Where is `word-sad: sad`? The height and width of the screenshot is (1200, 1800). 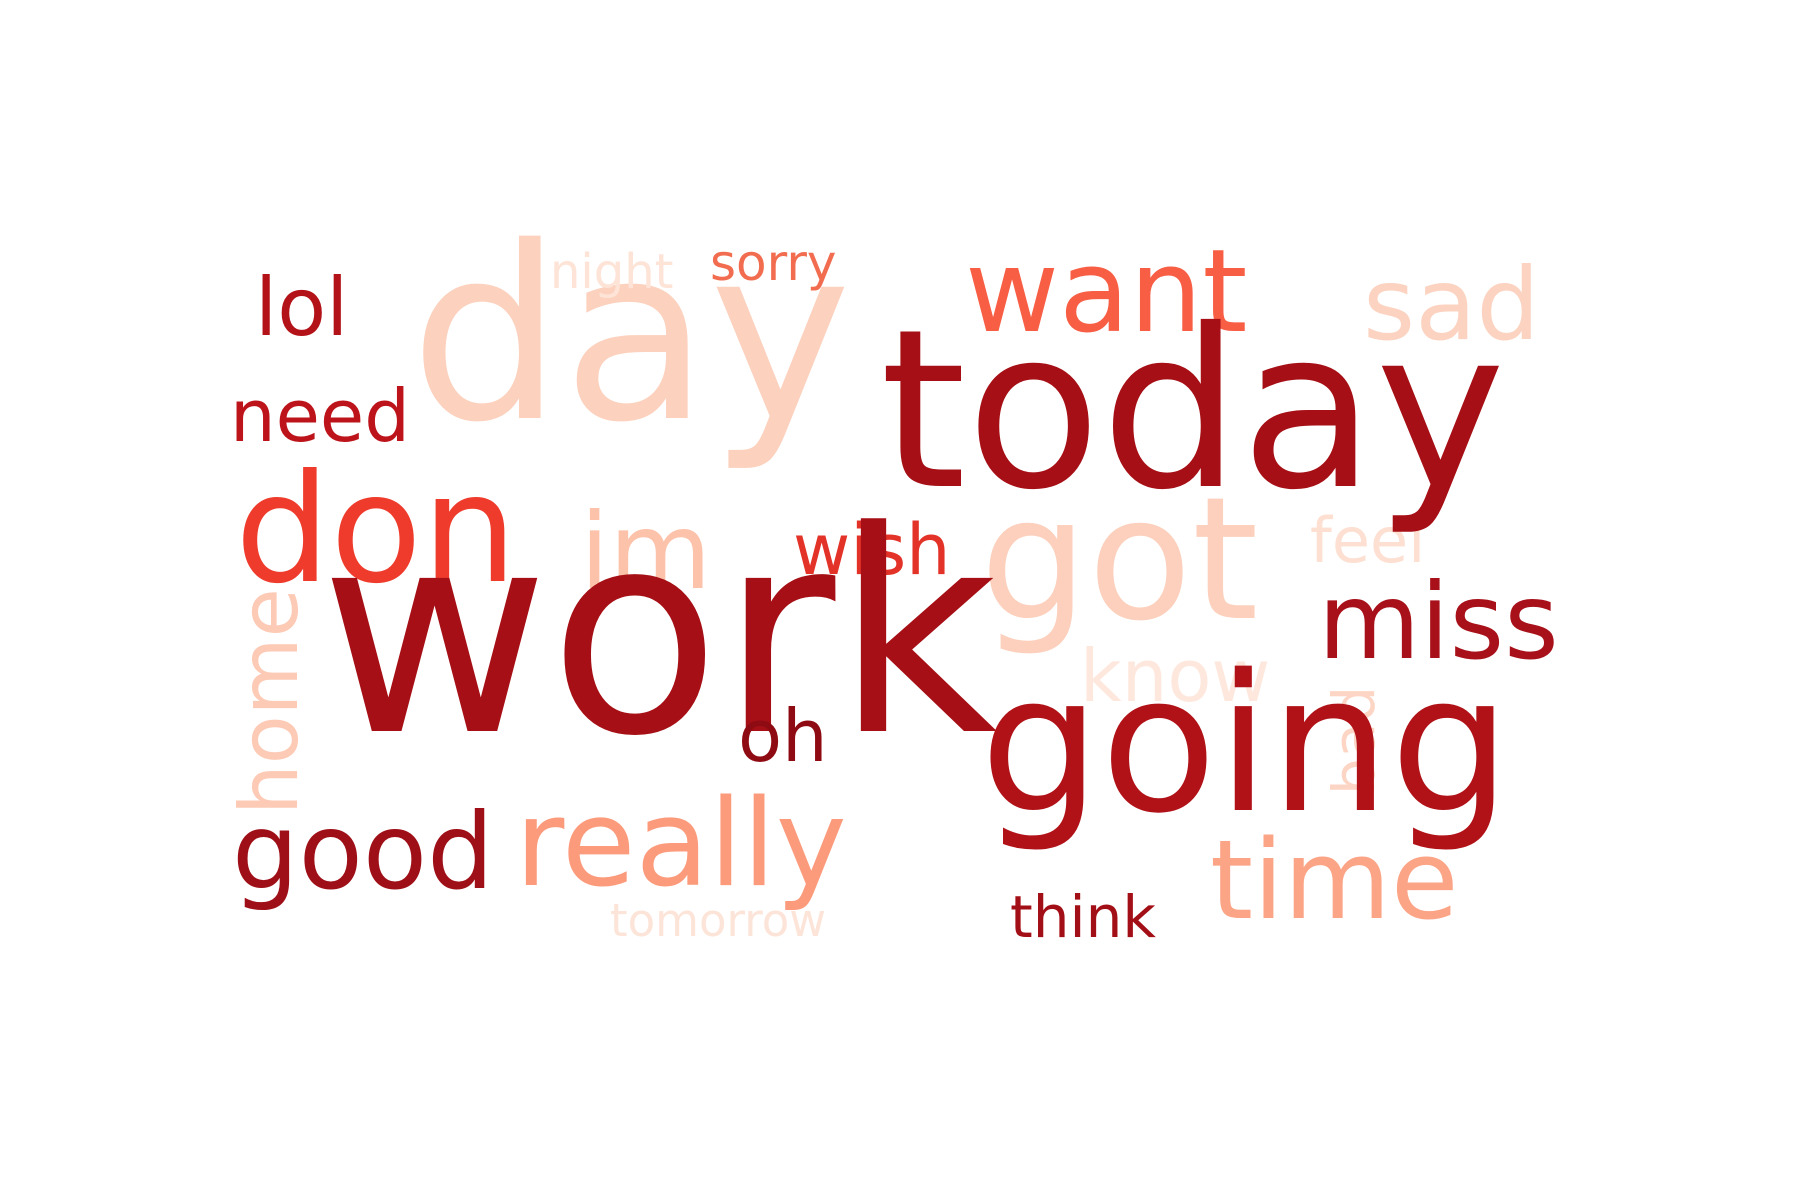
word-sad: sad is located at coordinates (1451, 304).